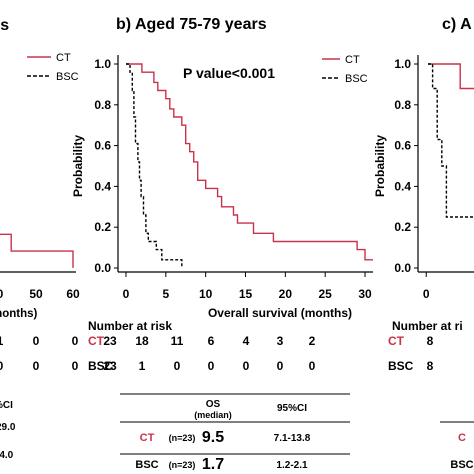 The image size is (474, 474). I want to click on left-title-fragment: rs, so click(4, 25).